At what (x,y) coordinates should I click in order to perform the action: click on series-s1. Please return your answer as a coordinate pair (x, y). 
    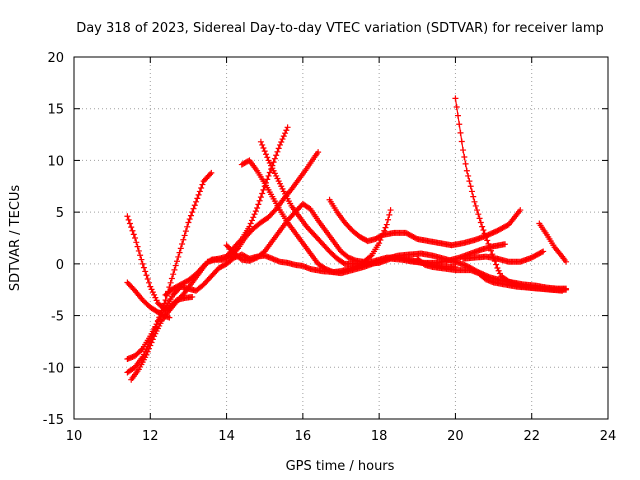
    Looking at the image, I should click on (160, 263).